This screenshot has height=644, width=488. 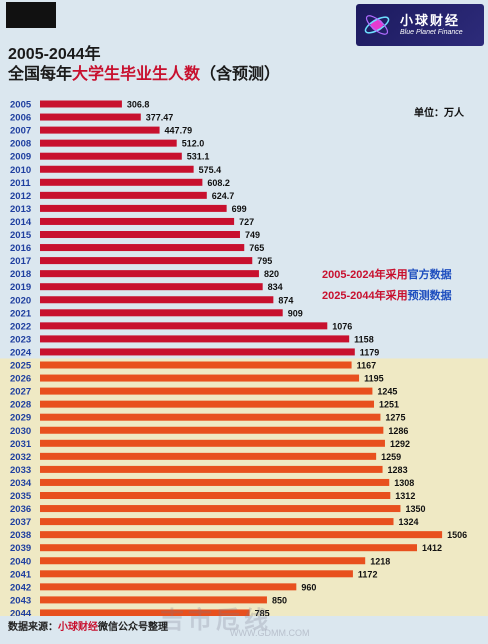 I want to click on watermark: 吉市卮线, so click(x=216, y=620).